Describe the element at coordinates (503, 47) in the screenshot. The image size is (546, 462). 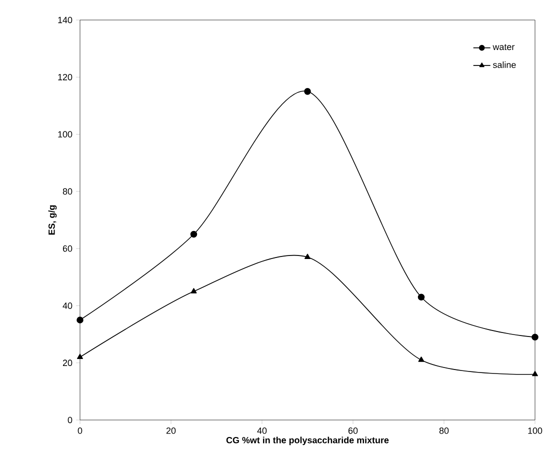
I see `legend-label: water` at that location.